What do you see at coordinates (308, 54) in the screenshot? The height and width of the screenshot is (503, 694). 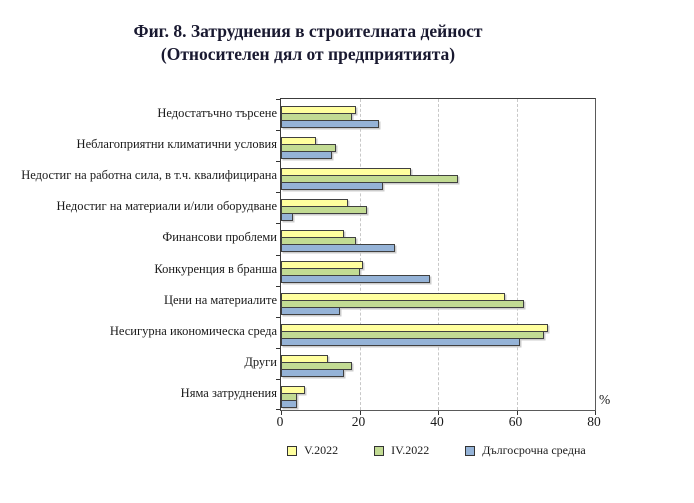 I see `chart-title-line2: (Относителен дял от предприятията)` at bounding box center [308, 54].